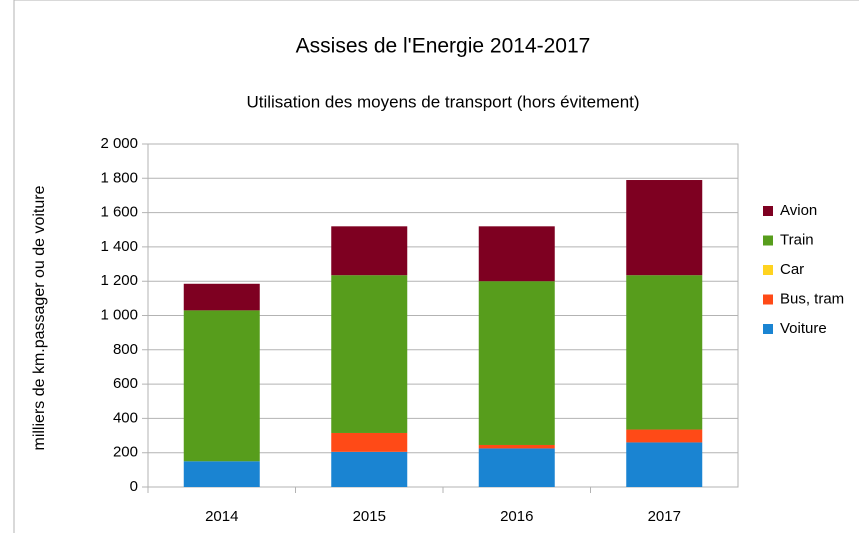 Image resolution: width=859 pixels, height=538 pixels. I want to click on y-tick-label: 1 800, so click(119, 177).